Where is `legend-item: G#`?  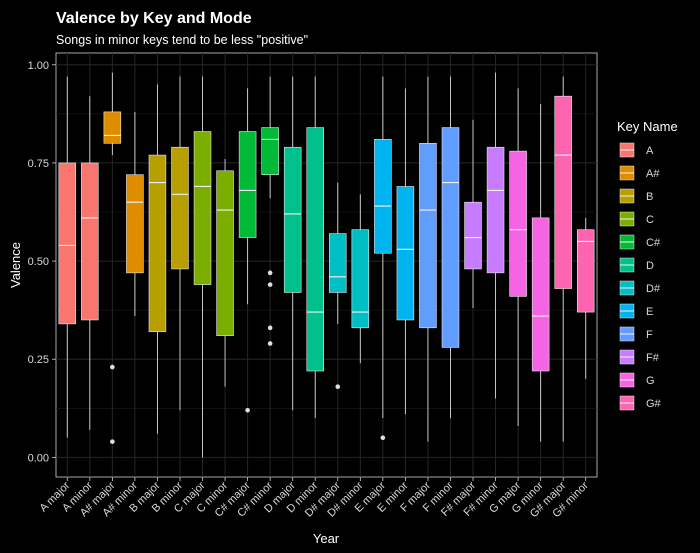
legend-item: G# is located at coordinates (640, 403).